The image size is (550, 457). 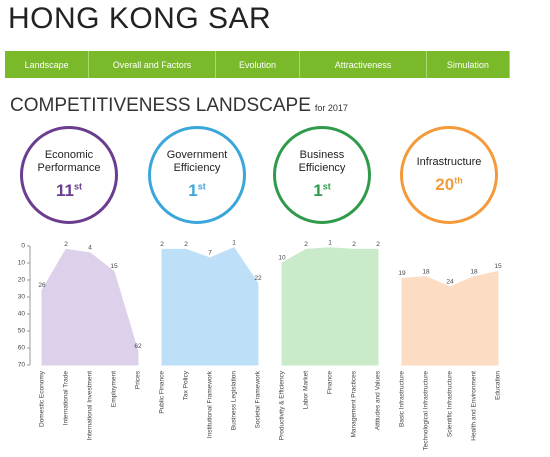 I want to click on circle-label: Infrastructure, so click(x=449, y=161).